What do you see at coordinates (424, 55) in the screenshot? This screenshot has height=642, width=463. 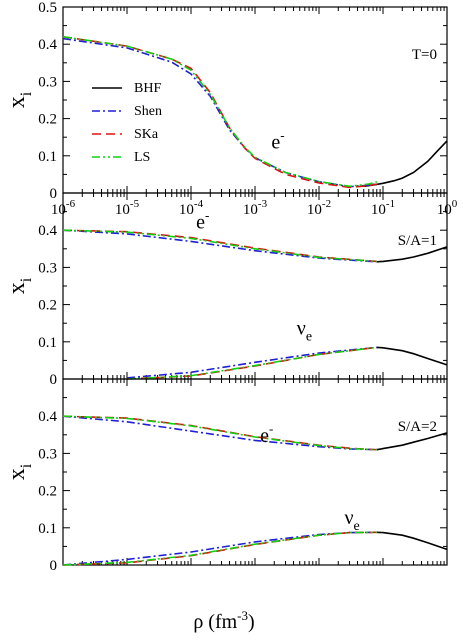 I see `panel-label: T=0` at bounding box center [424, 55].